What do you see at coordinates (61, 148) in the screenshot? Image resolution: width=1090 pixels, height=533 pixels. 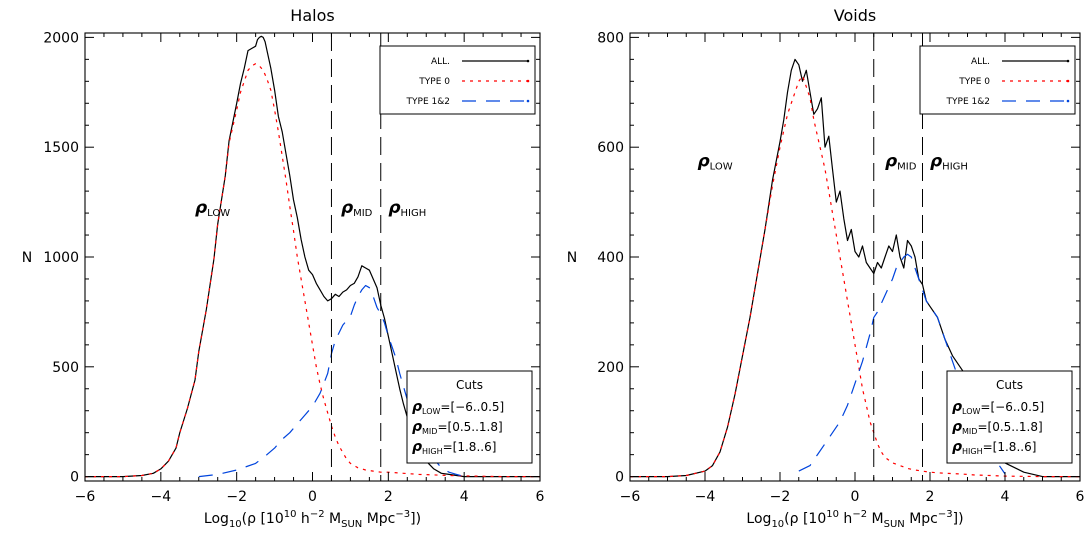 I see `y-tick-label: 1500` at bounding box center [61, 148].